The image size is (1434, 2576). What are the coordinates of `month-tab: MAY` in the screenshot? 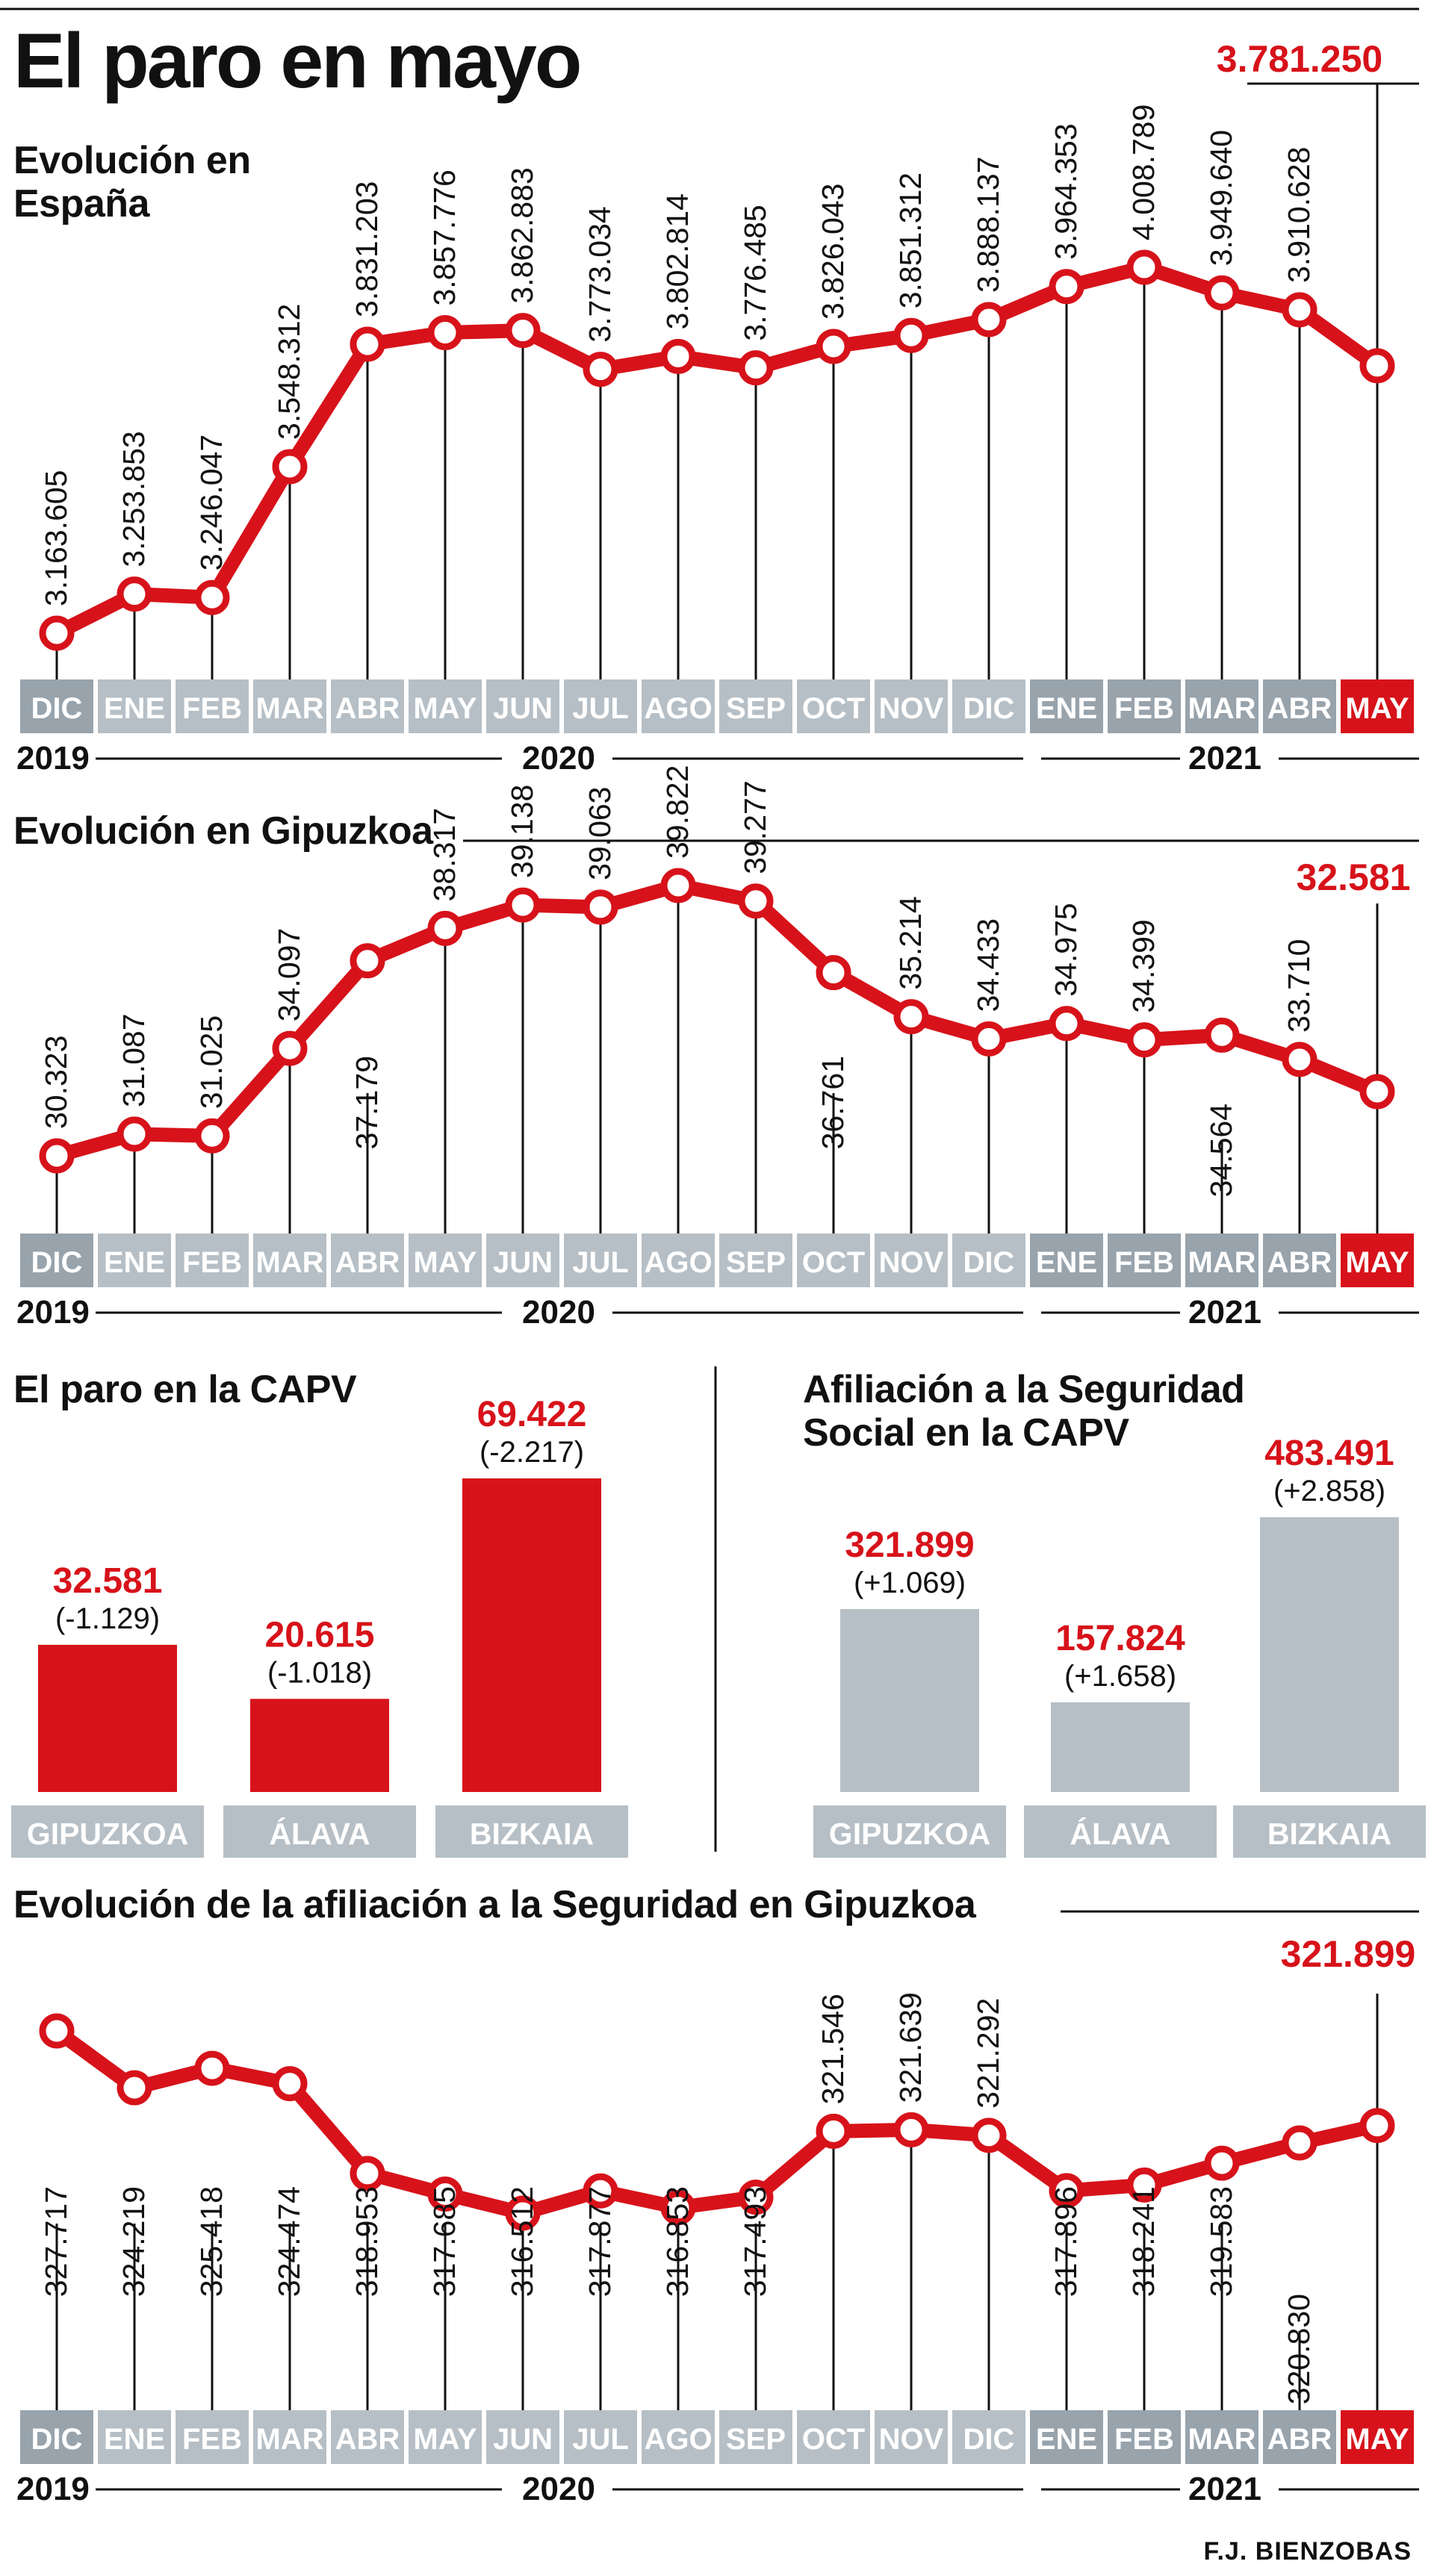 It's located at (1377, 706).